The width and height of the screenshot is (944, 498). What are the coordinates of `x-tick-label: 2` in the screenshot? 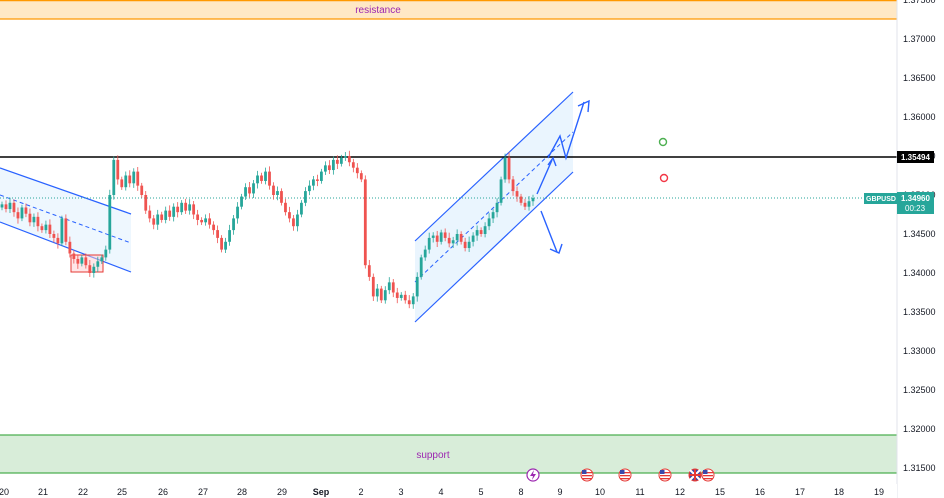 It's located at (360, 492).